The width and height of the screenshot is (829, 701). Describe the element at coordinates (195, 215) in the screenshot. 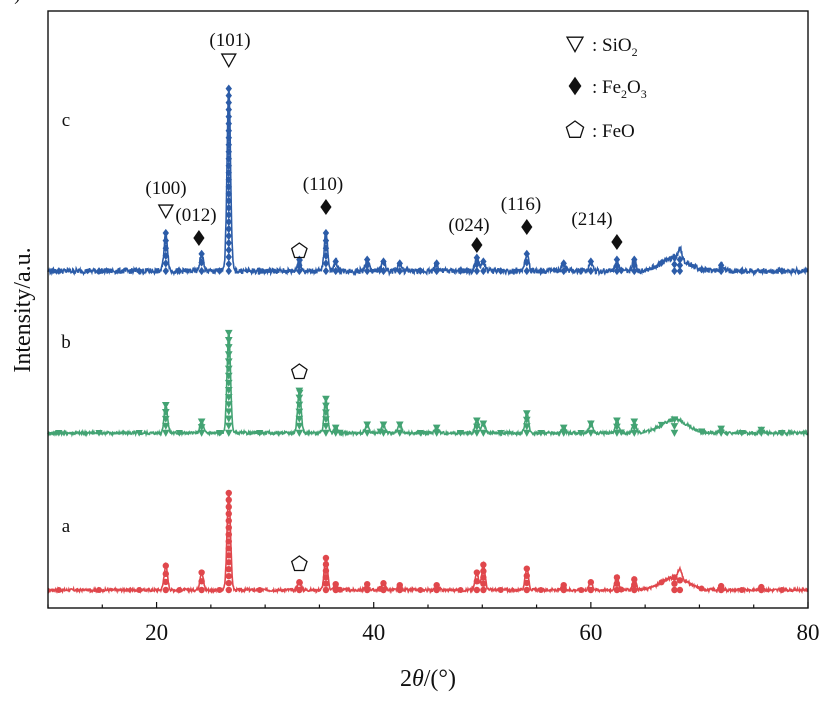

I see `peak-label-1: (012)` at that location.